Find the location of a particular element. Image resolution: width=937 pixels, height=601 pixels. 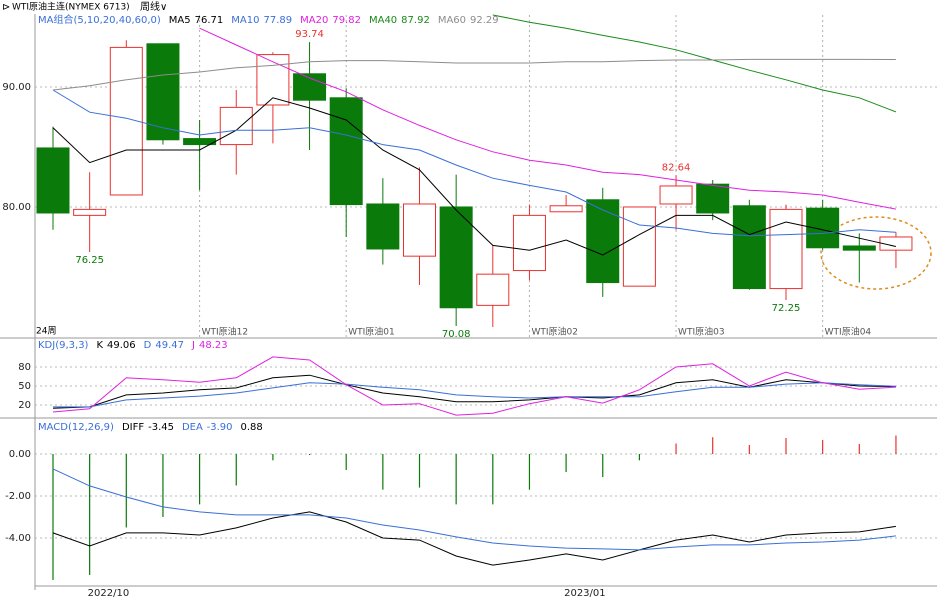

extreme-label: 82.64 is located at coordinates (676, 167).